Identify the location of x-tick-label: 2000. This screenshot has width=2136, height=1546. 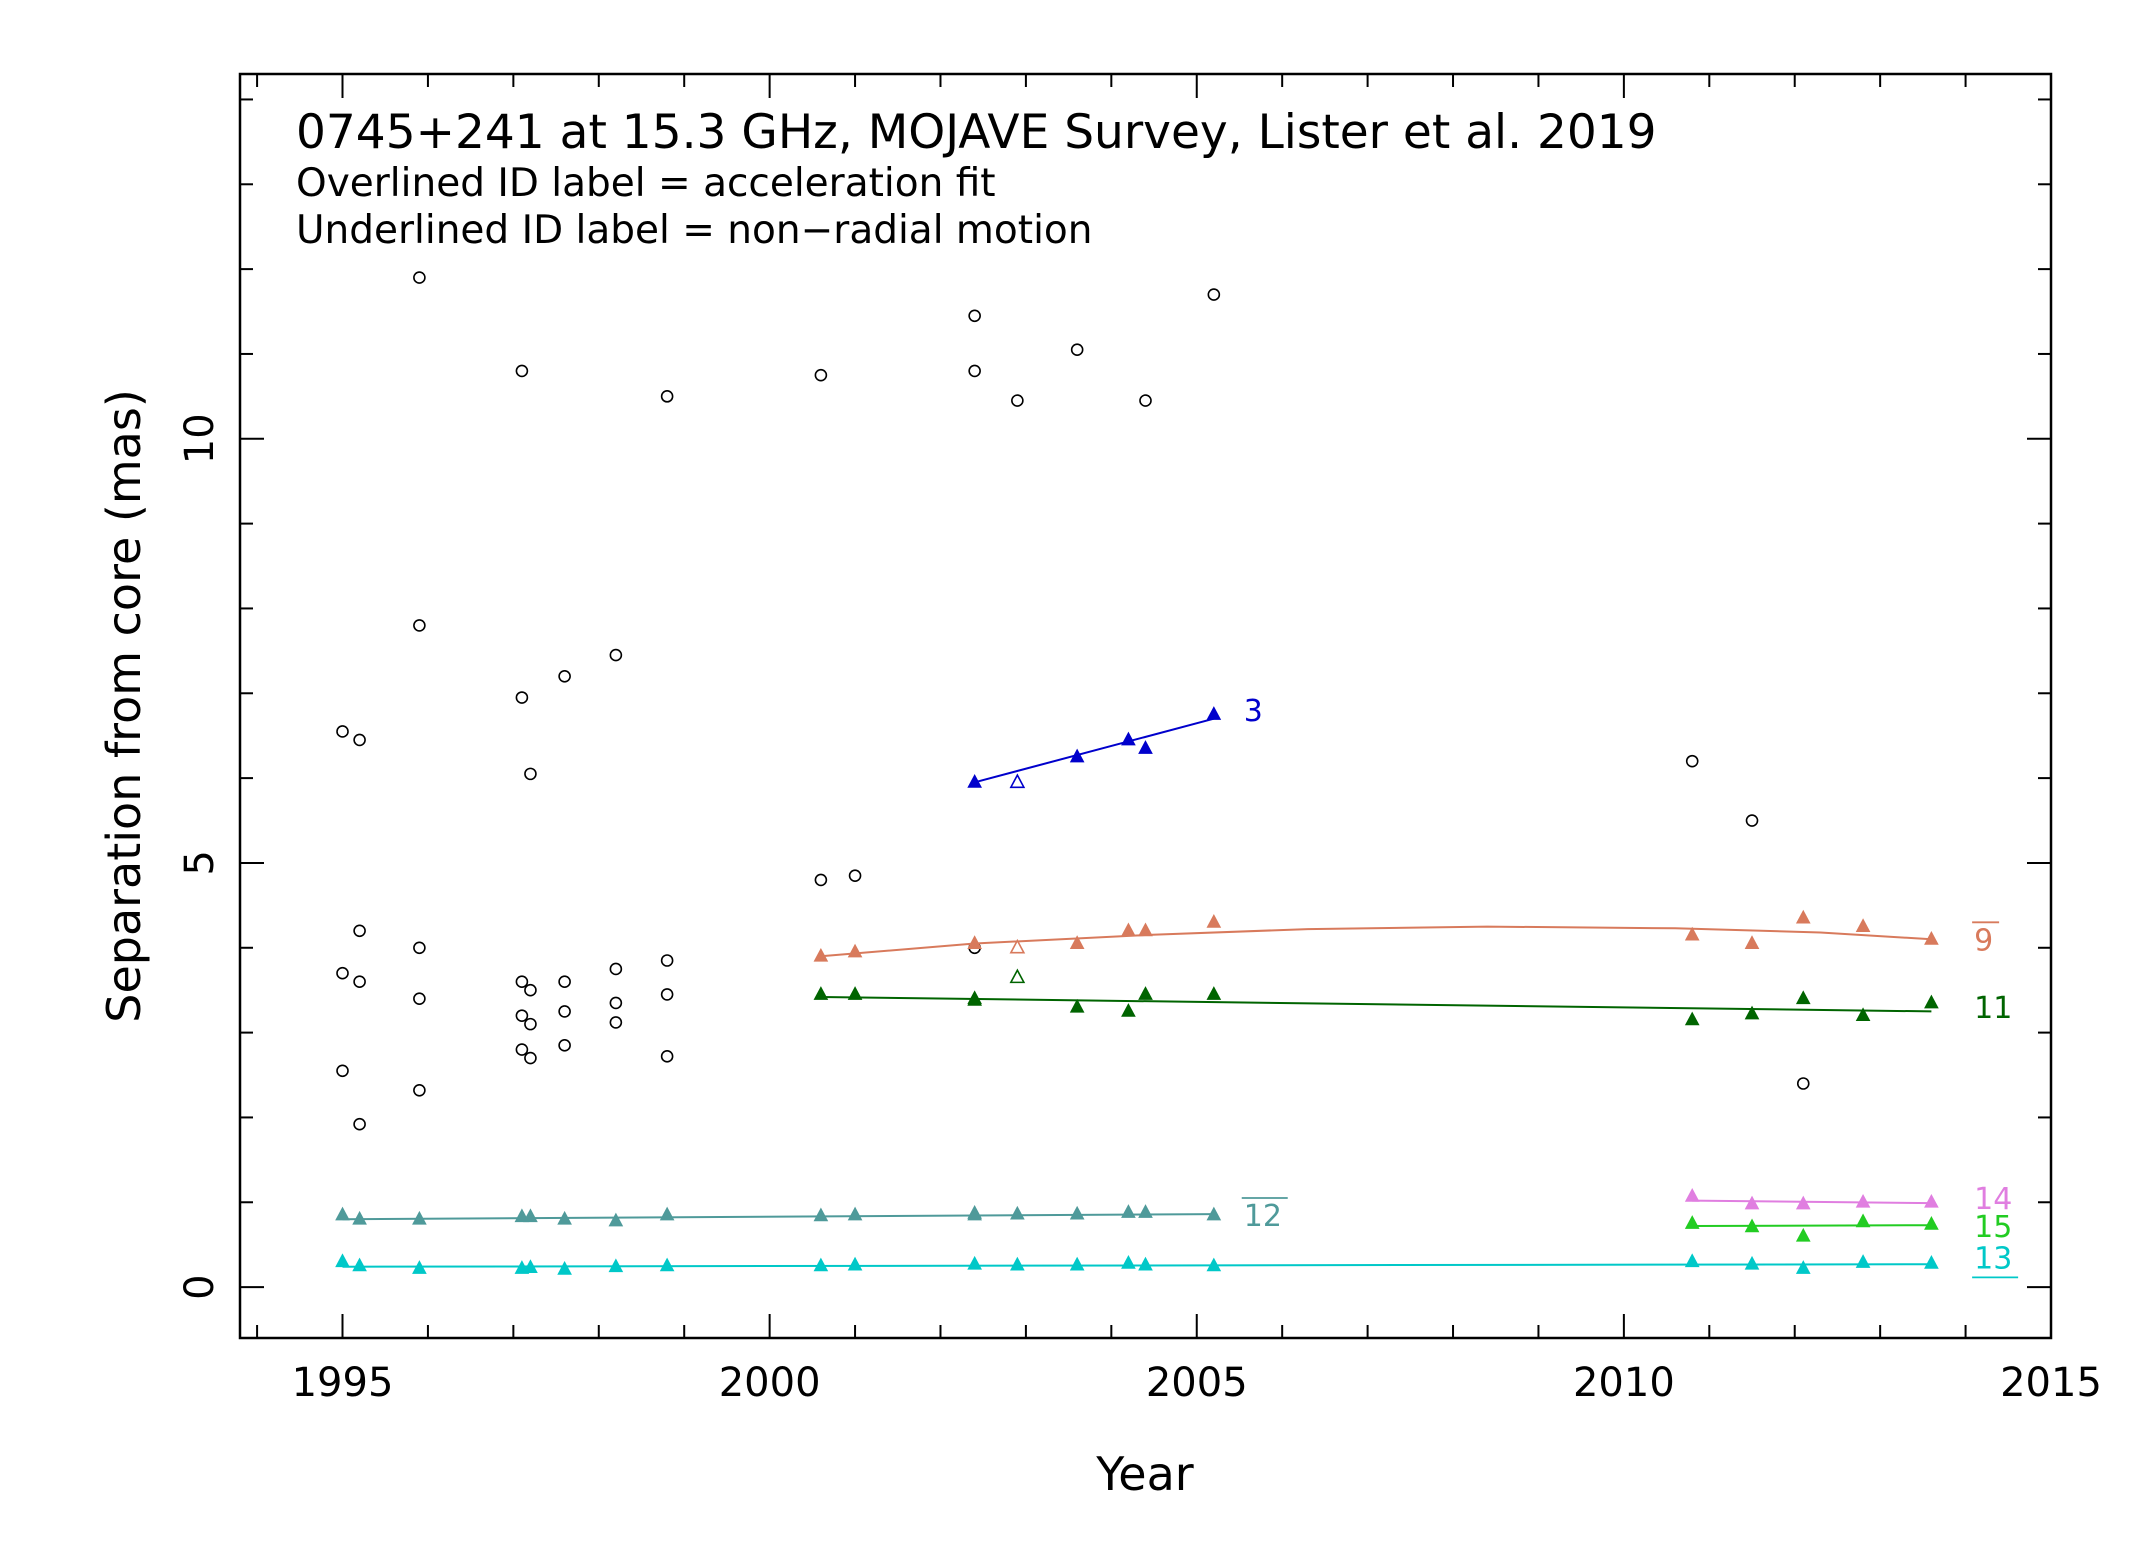
(770, 1383).